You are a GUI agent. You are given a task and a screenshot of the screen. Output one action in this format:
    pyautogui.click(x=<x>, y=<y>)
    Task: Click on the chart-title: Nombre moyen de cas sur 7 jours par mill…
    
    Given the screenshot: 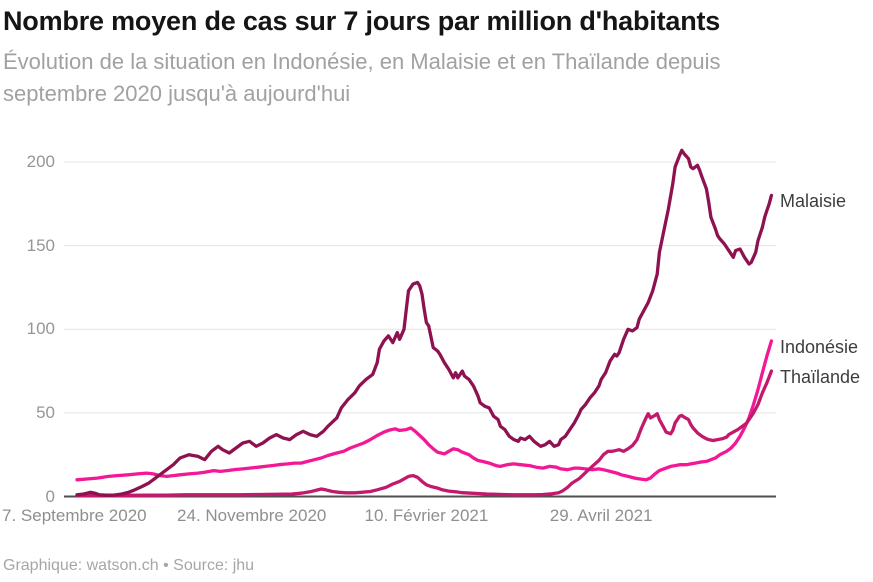 What is the action you would take?
    pyautogui.click(x=362, y=21)
    